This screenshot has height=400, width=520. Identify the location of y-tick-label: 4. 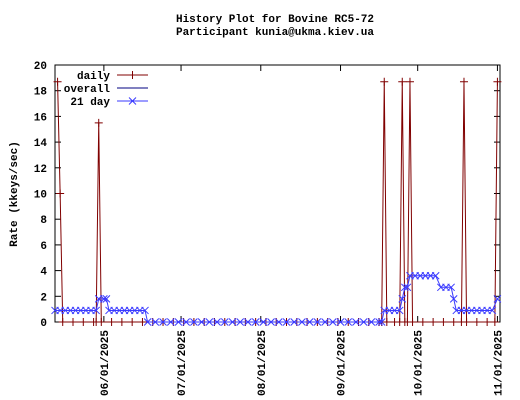
(43, 273).